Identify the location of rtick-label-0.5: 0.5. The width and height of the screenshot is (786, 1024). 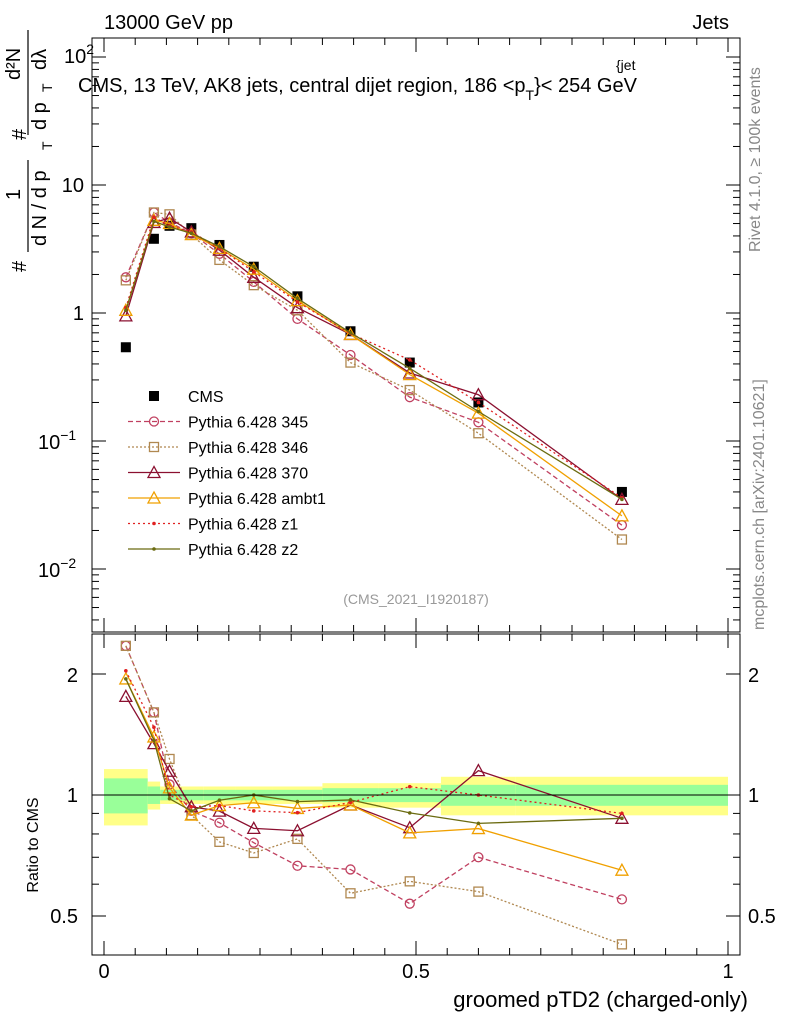
(64, 917).